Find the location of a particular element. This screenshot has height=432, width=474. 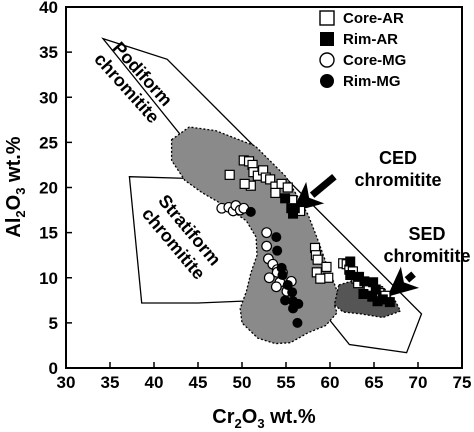

y-tick-label: 0 is located at coordinates (53, 368).